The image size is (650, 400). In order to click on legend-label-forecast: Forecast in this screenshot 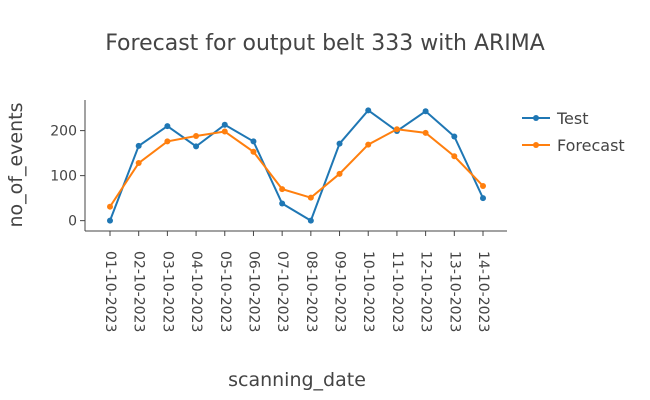, I will do `click(591, 145)`.